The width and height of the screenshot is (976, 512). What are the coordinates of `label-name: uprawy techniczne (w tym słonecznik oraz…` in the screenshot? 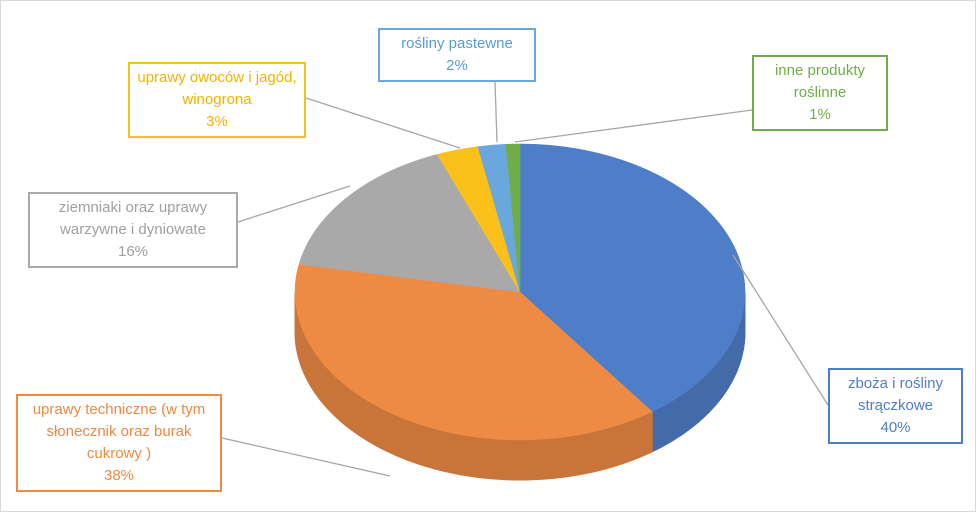 It's located at (119, 431).